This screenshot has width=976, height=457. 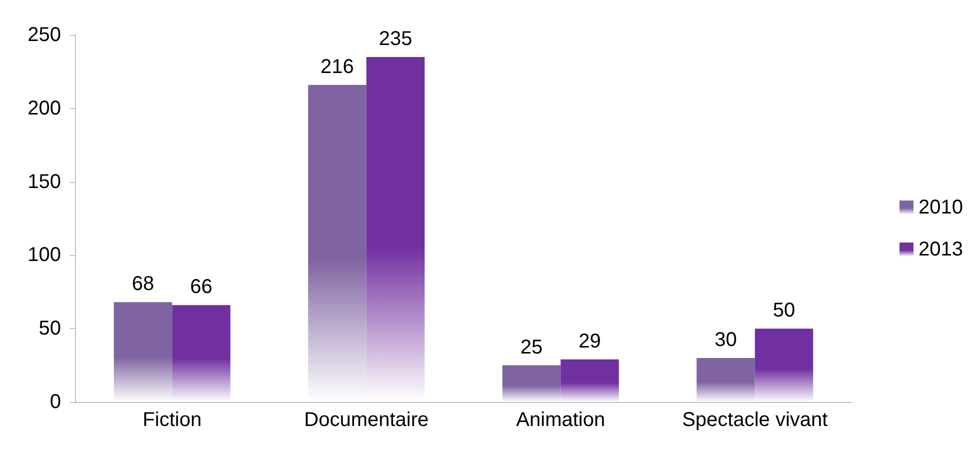 I want to click on y-tick-label: 250, so click(x=44, y=35).